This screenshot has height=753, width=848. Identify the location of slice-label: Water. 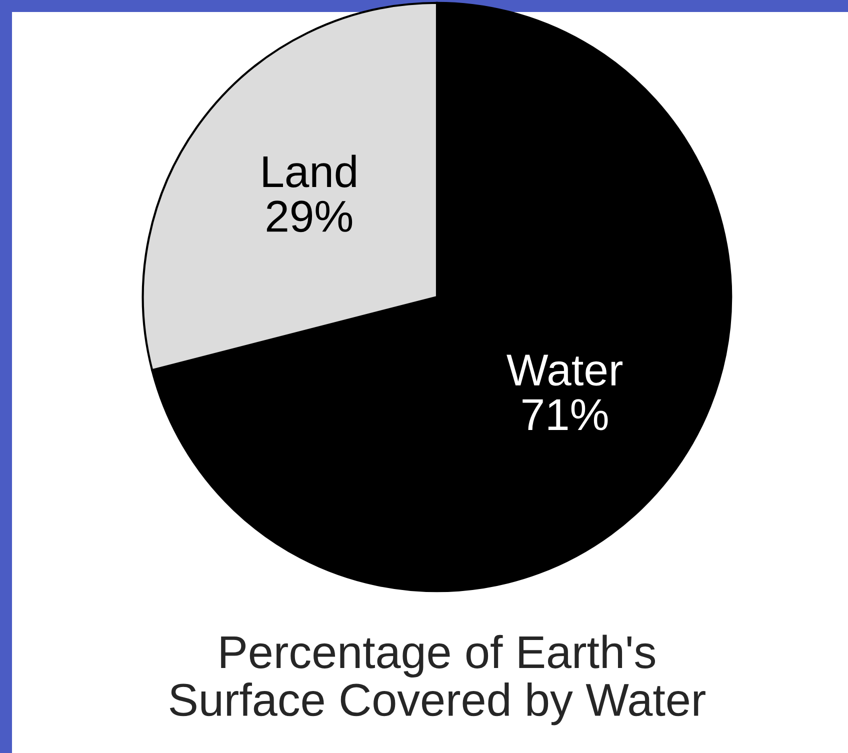
(564, 370).